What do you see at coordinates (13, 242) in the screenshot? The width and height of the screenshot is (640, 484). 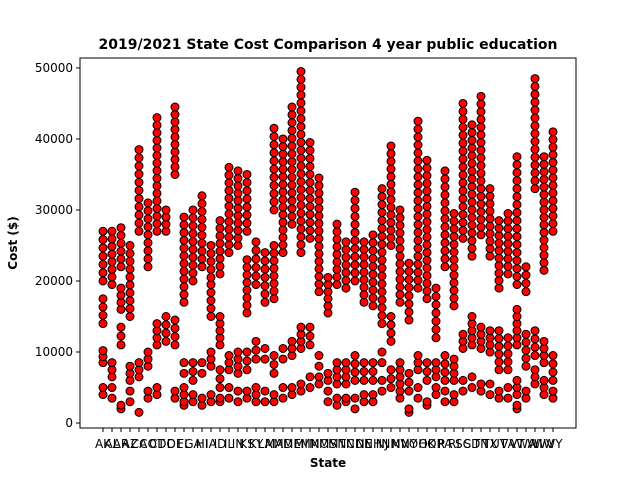 I see `y-axis-label: Cost ($)` at bounding box center [13, 242].